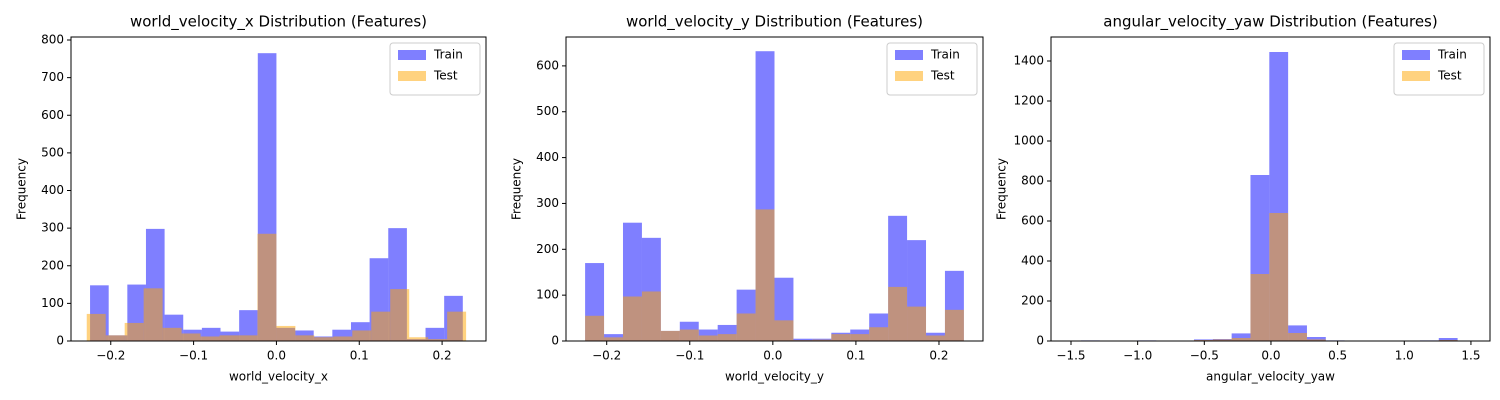 Image resolution: width=1500 pixels, height=400 pixels. What do you see at coordinates (1028, 141) in the screenshot?
I see `y-tick-label: 1000` at bounding box center [1028, 141].